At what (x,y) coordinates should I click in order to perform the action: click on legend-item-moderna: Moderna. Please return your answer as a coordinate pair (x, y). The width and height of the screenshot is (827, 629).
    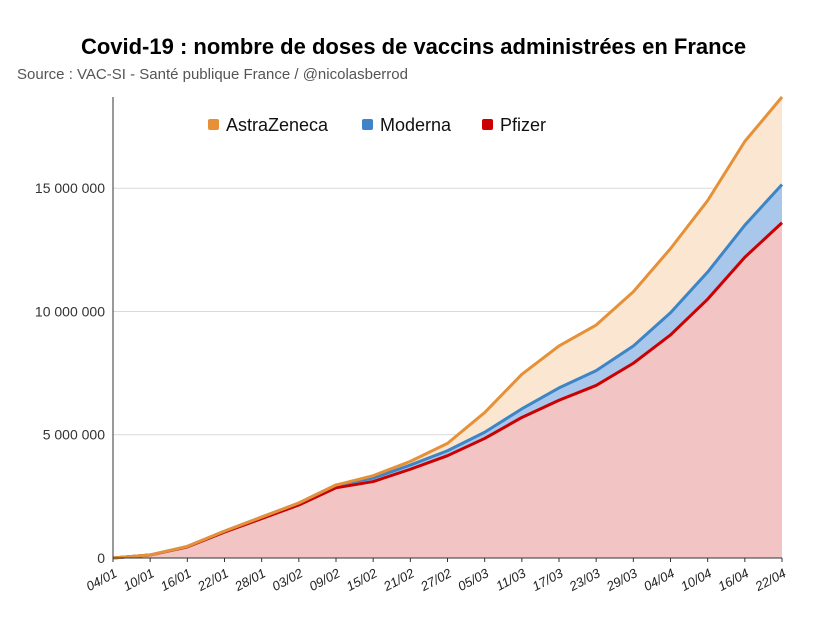
    Looking at the image, I should click on (407, 125).